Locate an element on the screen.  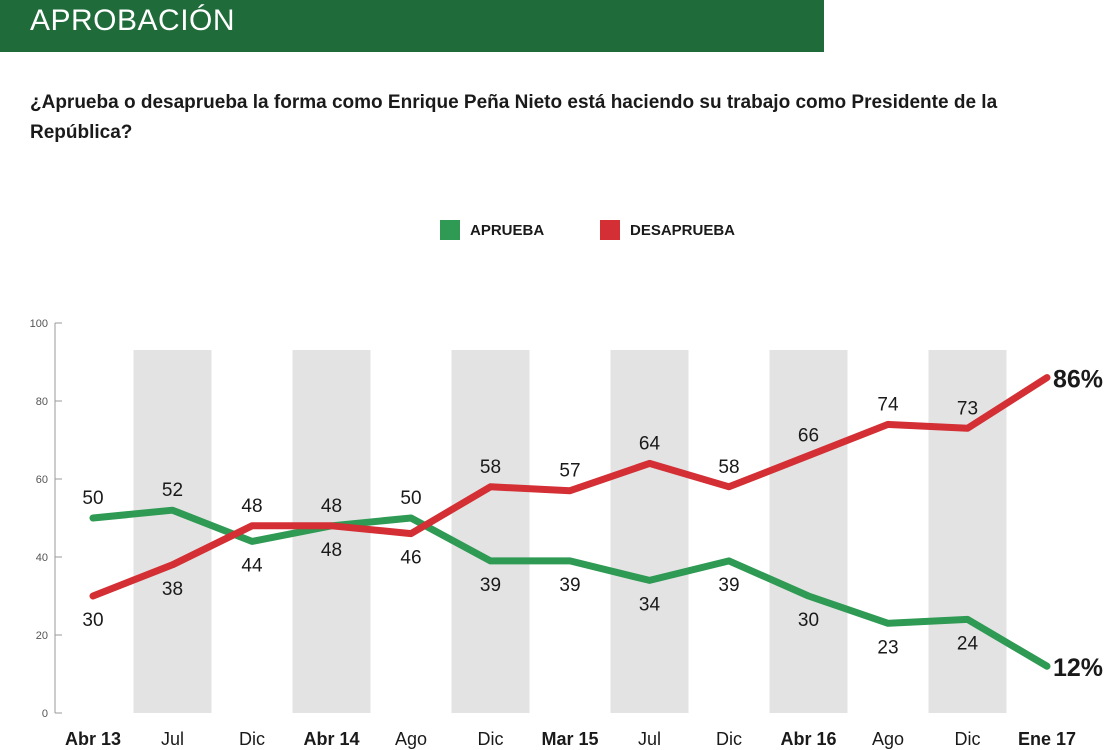
legend-swatch-desaprueba is located at coordinates (610, 230).